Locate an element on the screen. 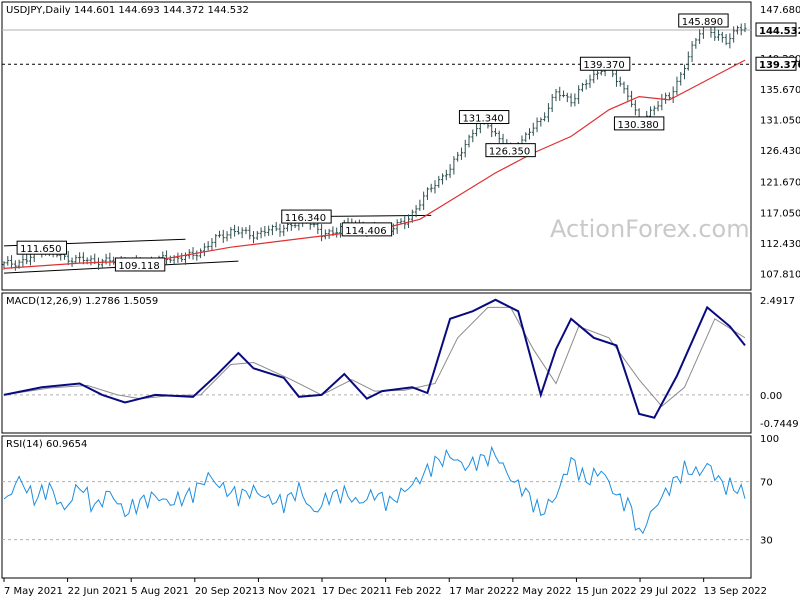 This screenshot has width=800, height=604. rsi-axis-label: 30 is located at coordinates (766, 541).